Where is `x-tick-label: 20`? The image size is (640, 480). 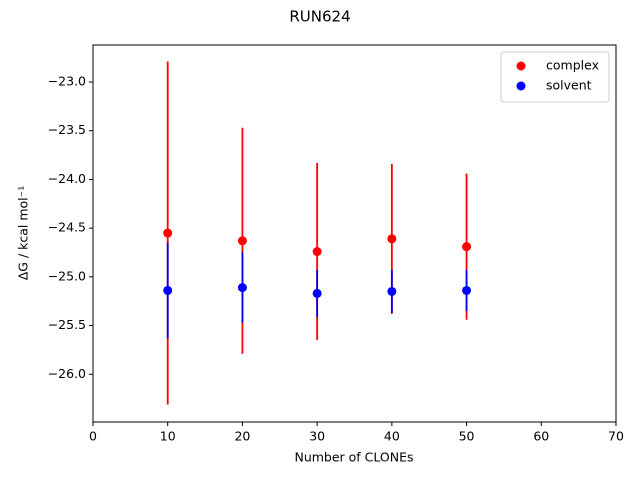
x-tick-label: 20 is located at coordinates (242, 436).